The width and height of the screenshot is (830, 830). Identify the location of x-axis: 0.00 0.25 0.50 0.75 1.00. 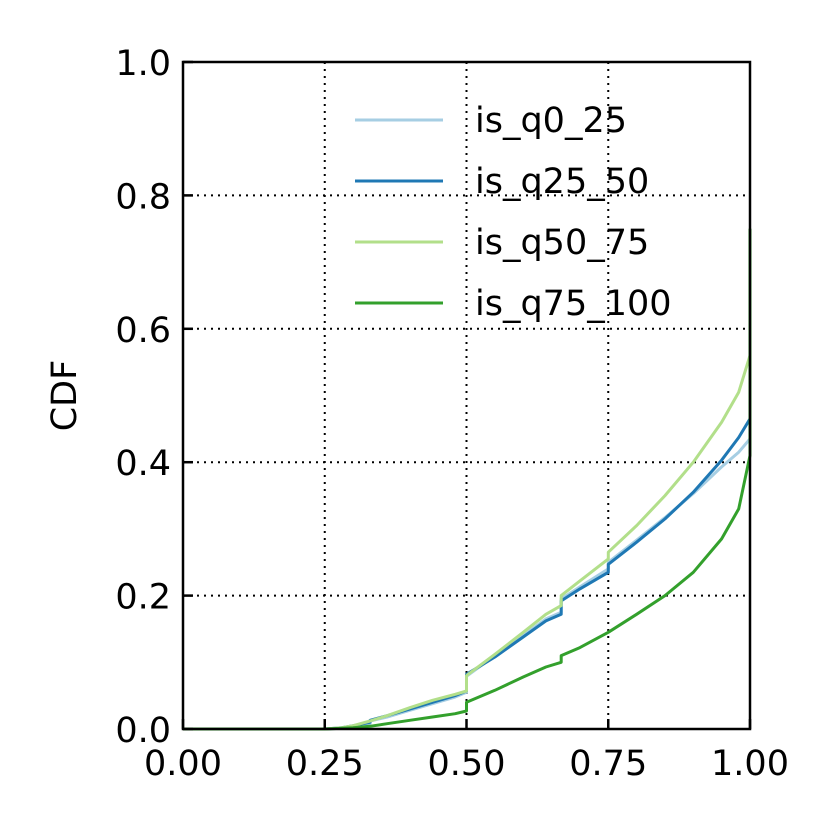
(466, 751).